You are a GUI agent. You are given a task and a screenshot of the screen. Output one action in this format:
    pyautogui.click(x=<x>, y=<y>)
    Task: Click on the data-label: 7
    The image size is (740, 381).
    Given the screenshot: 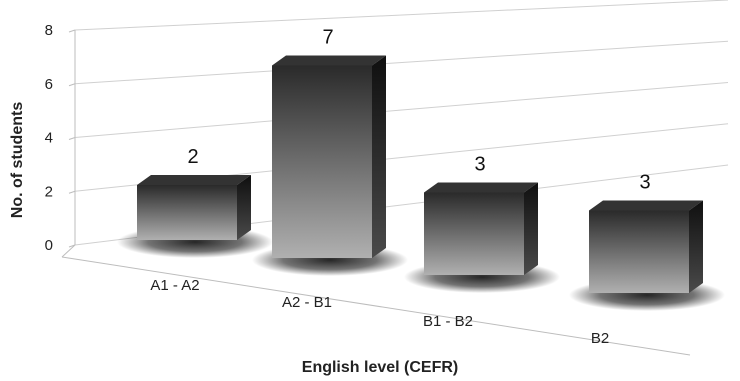 What is the action you would take?
    pyautogui.click(x=327, y=38)
    